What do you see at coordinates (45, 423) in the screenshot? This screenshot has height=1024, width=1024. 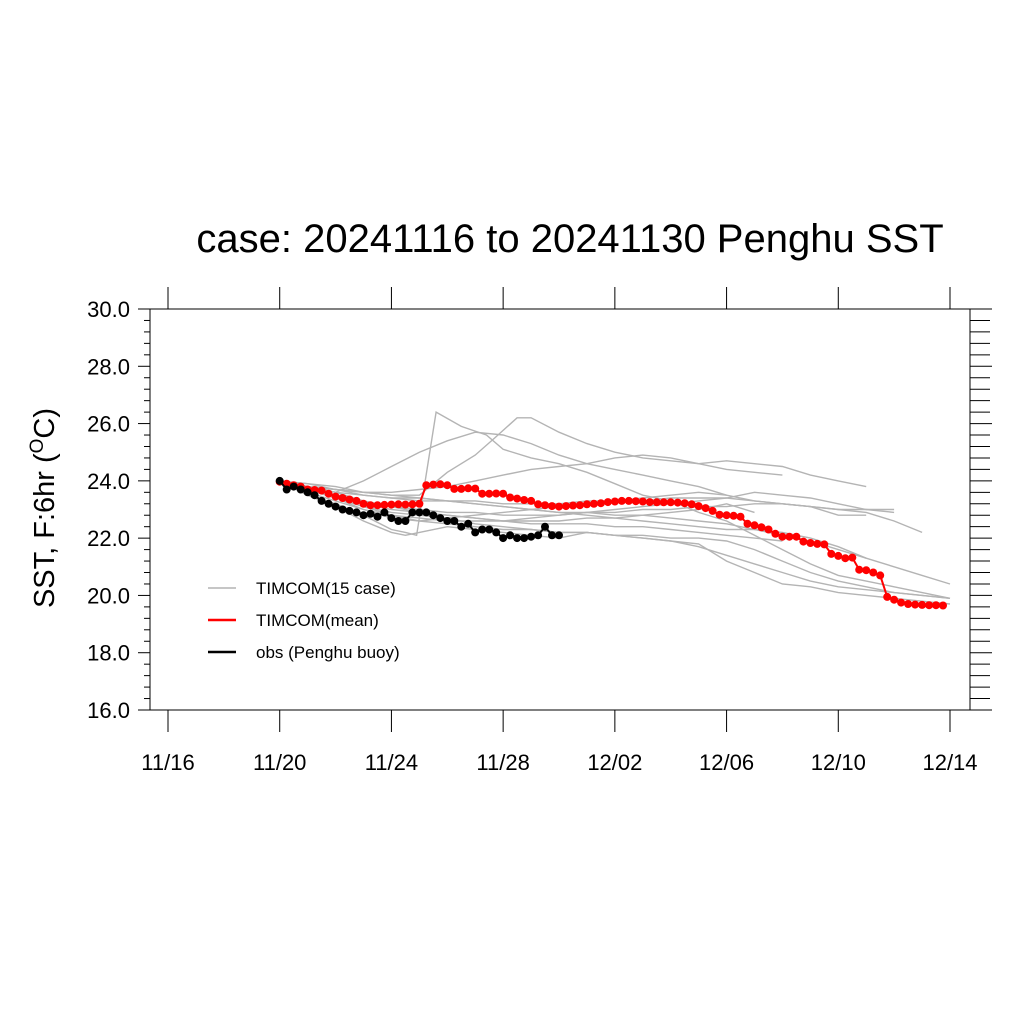 I see `y-axis-label-unit: C)` at bounding box center [45, 423].